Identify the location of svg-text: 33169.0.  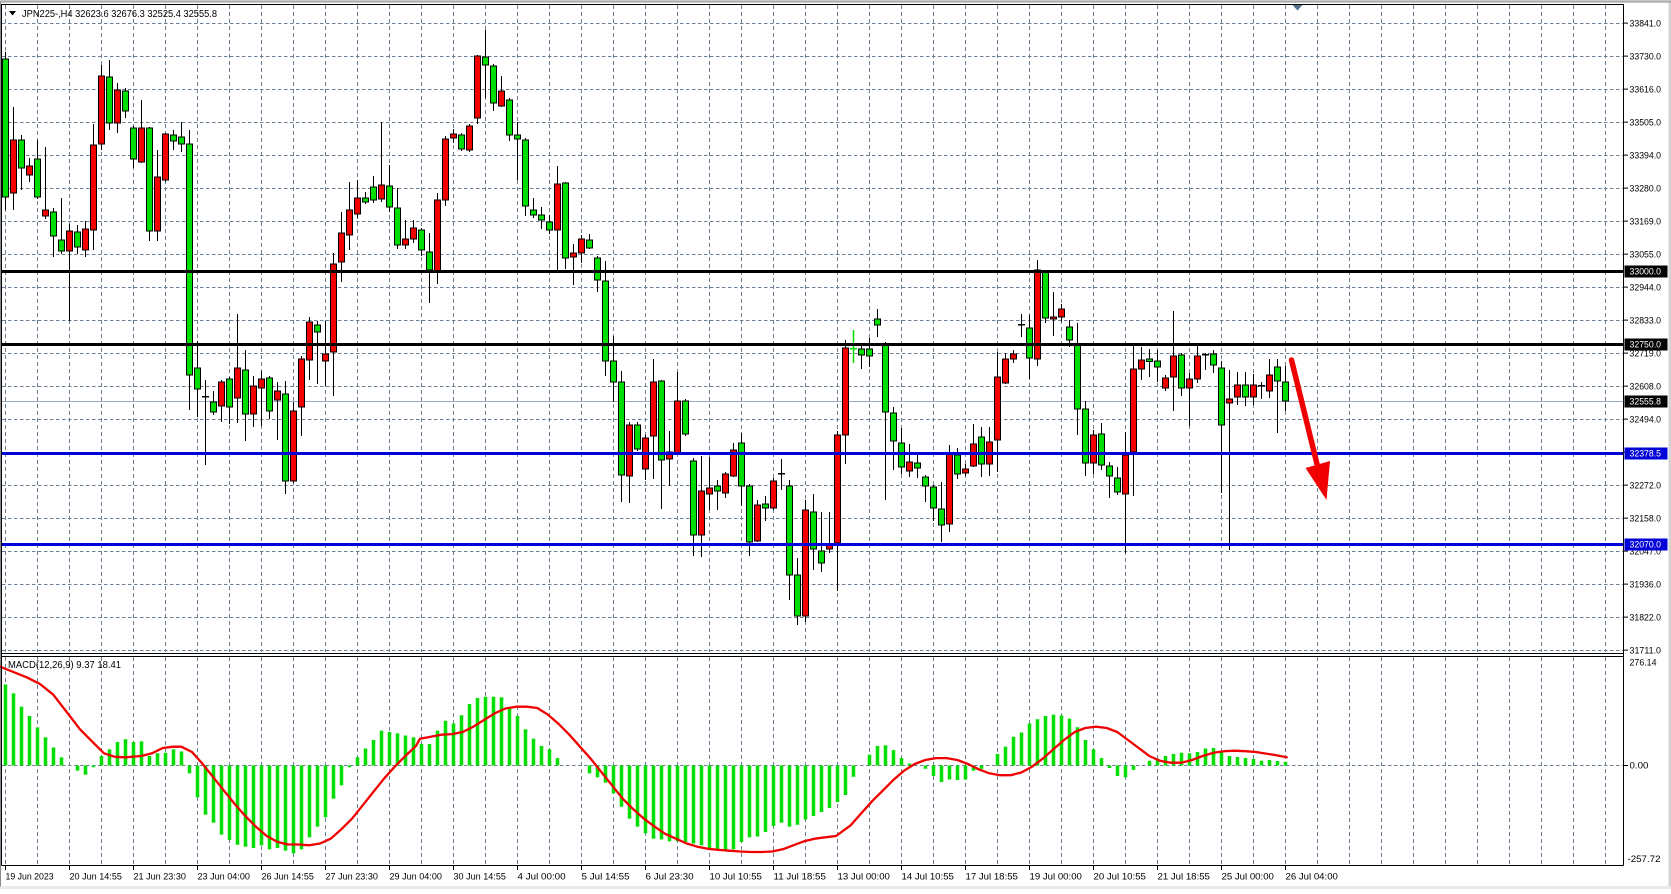
(1646, 221).